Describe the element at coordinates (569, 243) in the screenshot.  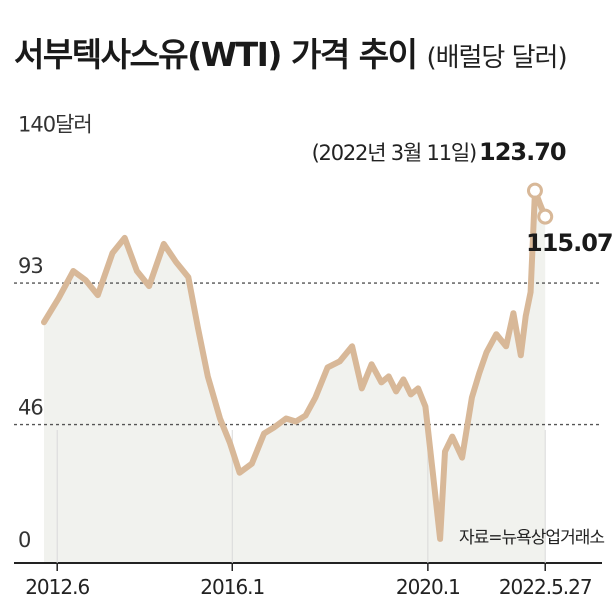
I see `annotation-last-value: 115.07` at that location.